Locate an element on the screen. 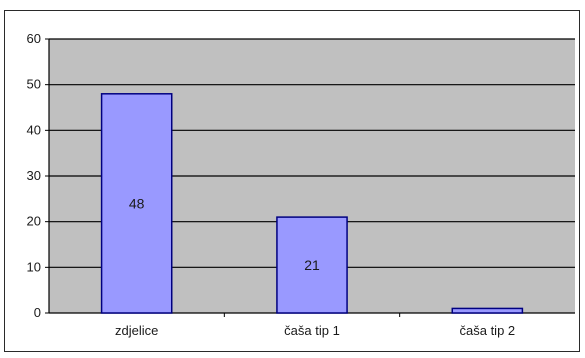  y-tick-label: 50 is located at coordinates (34, 84).